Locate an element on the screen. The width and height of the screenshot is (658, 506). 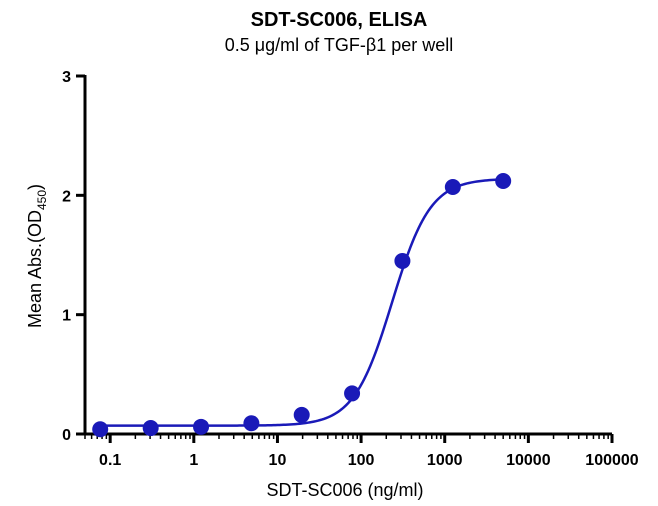
y-axis-title: Mean Abs.(OD450) is located at coordinates (37, 256).